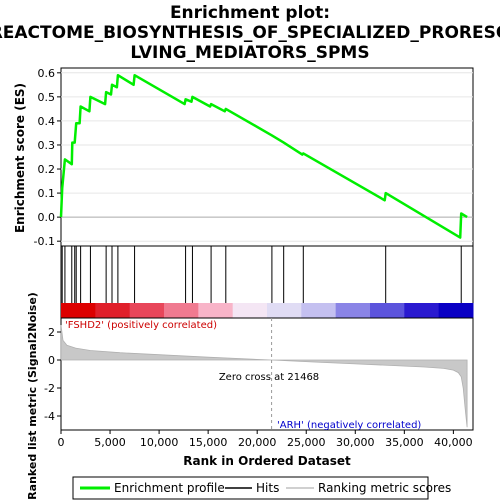 The height and width of the screenshot is (500, 500). I want to click on x-tick-label: 35,000, so click(404, 442).